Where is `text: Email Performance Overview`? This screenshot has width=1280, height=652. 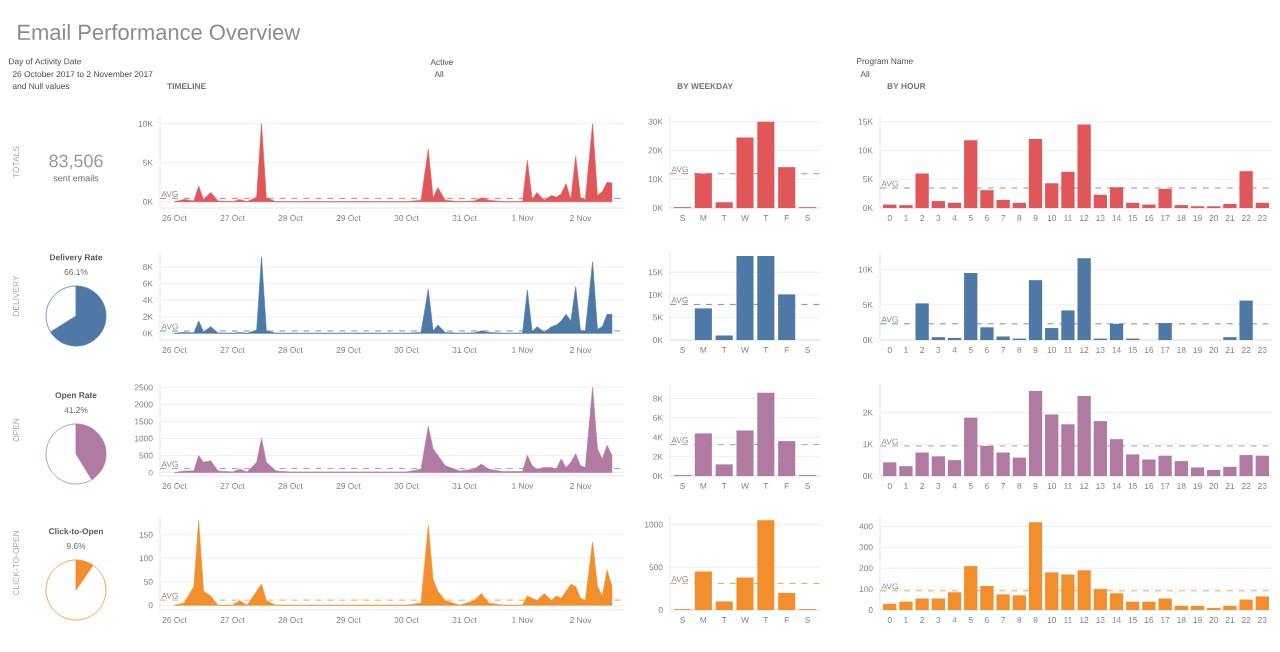 text: Email Performance Overview is located at coordinates (159, 32).